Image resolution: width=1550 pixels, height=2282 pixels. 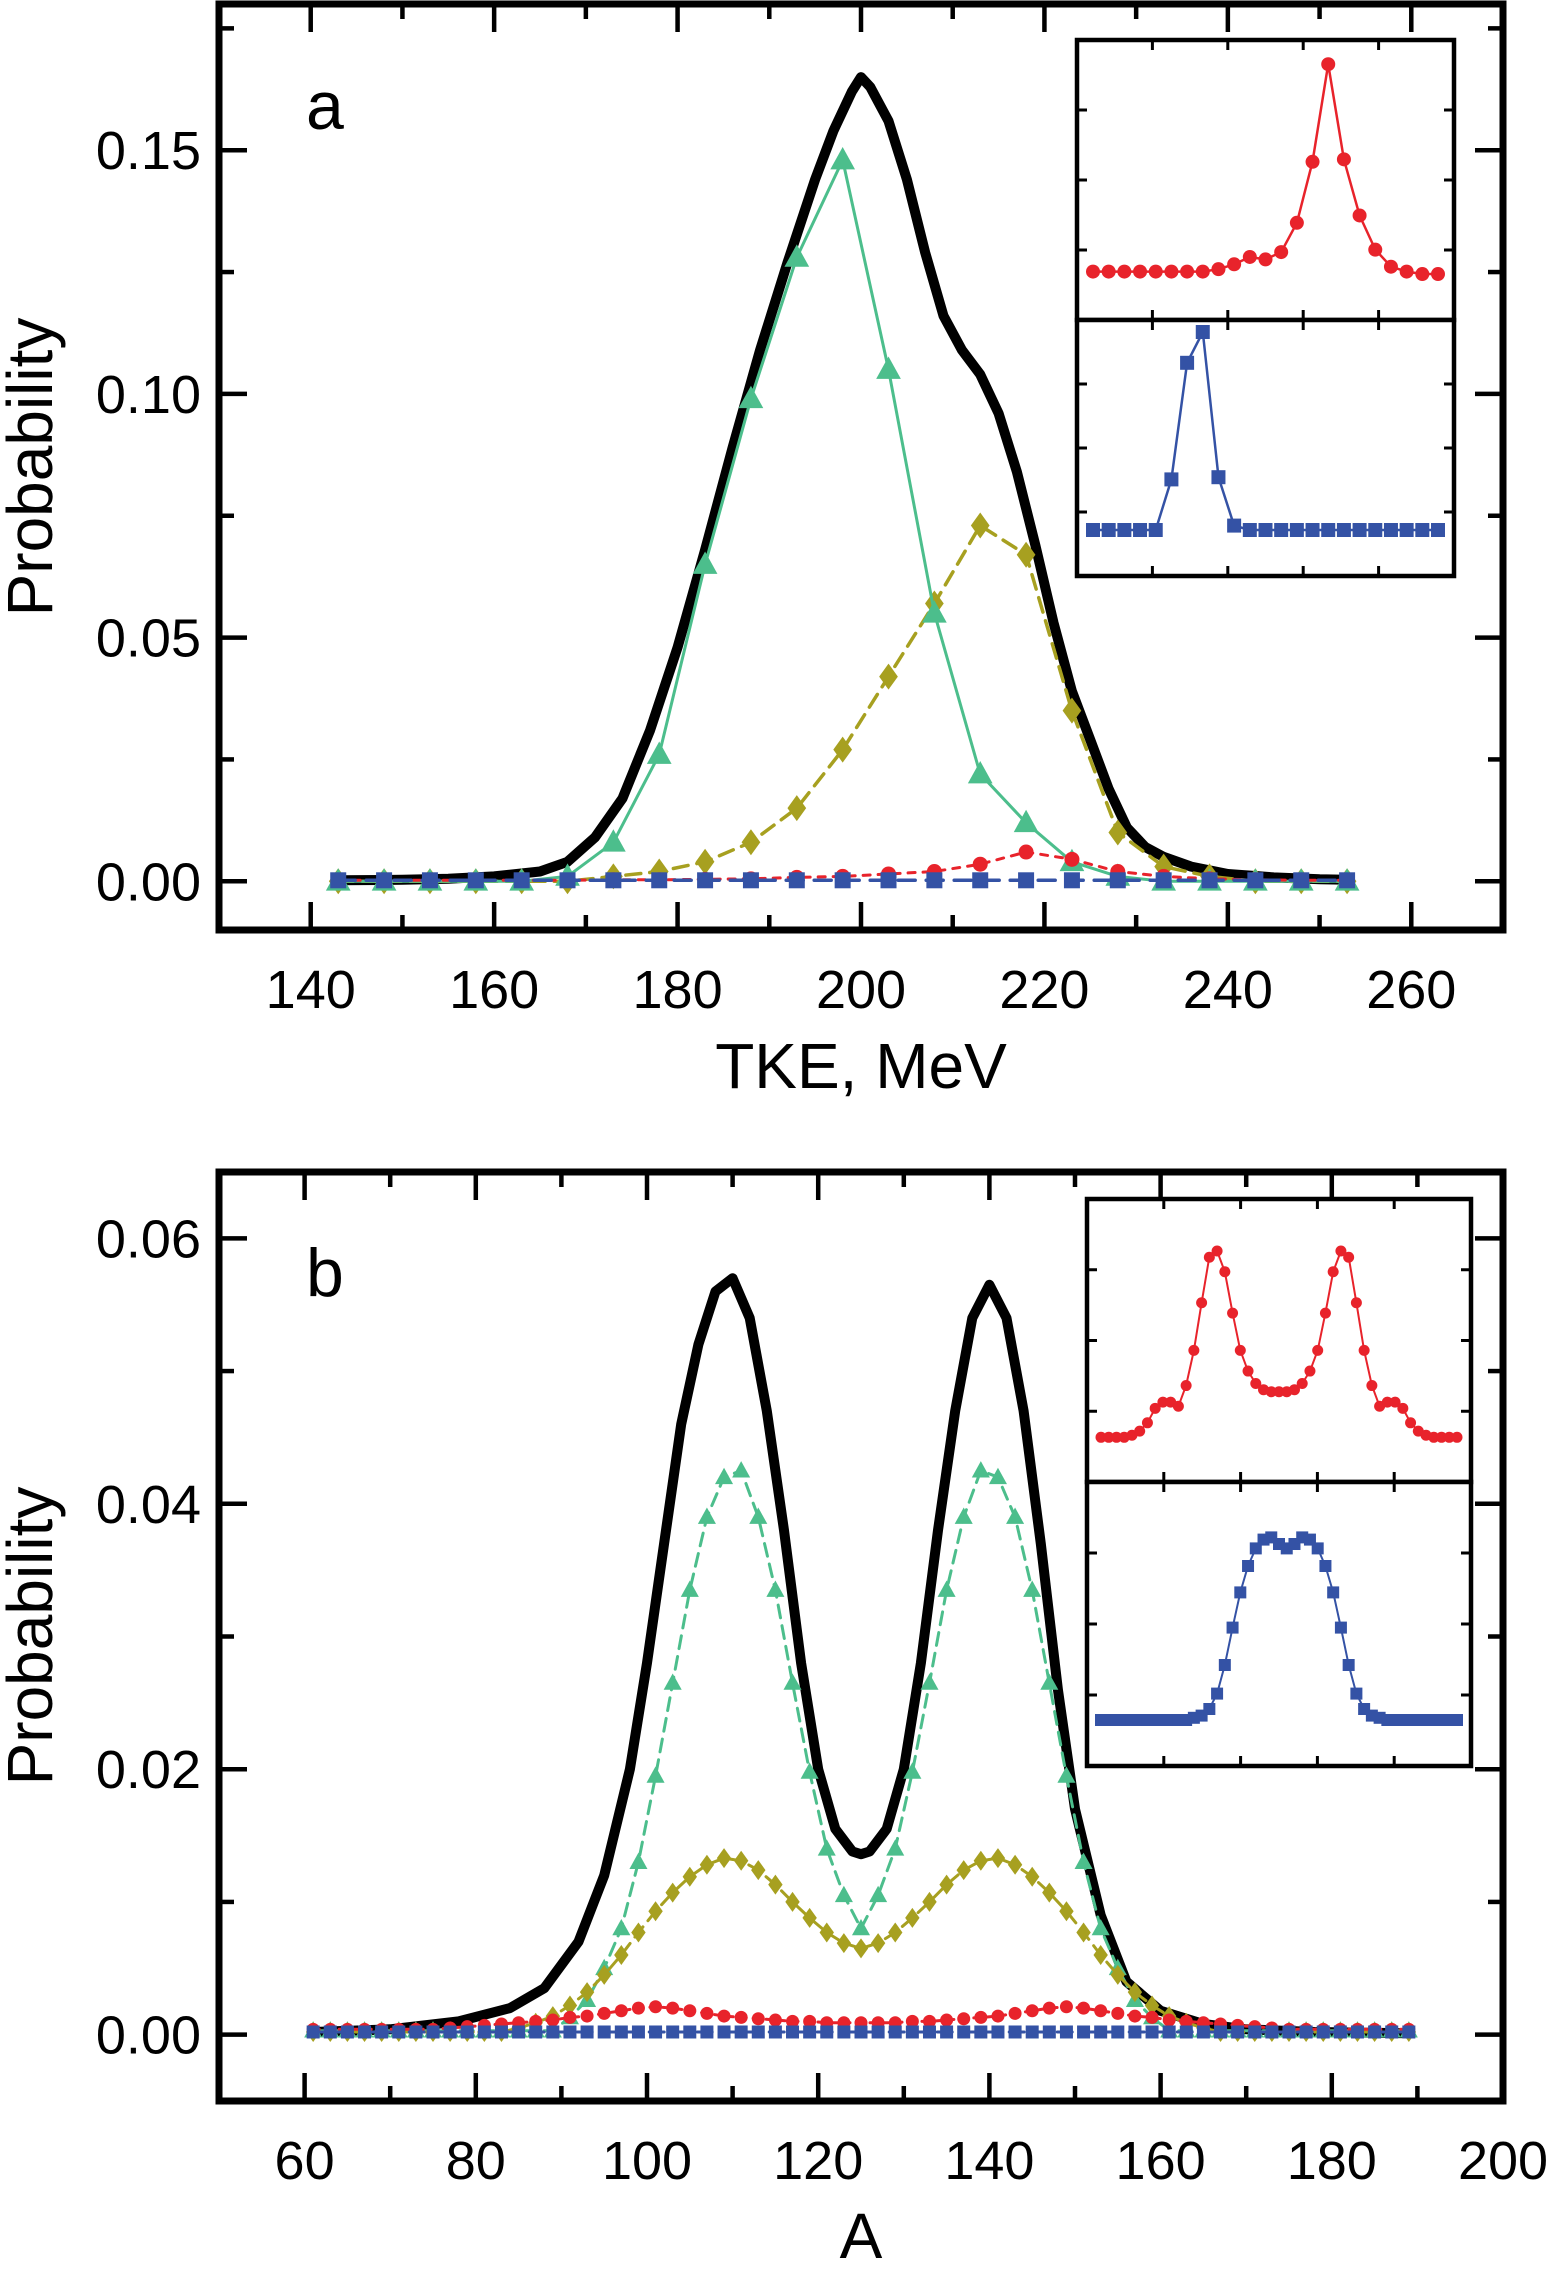 I want to click on x-tick-label: 60, so click(x=305, y=2161).